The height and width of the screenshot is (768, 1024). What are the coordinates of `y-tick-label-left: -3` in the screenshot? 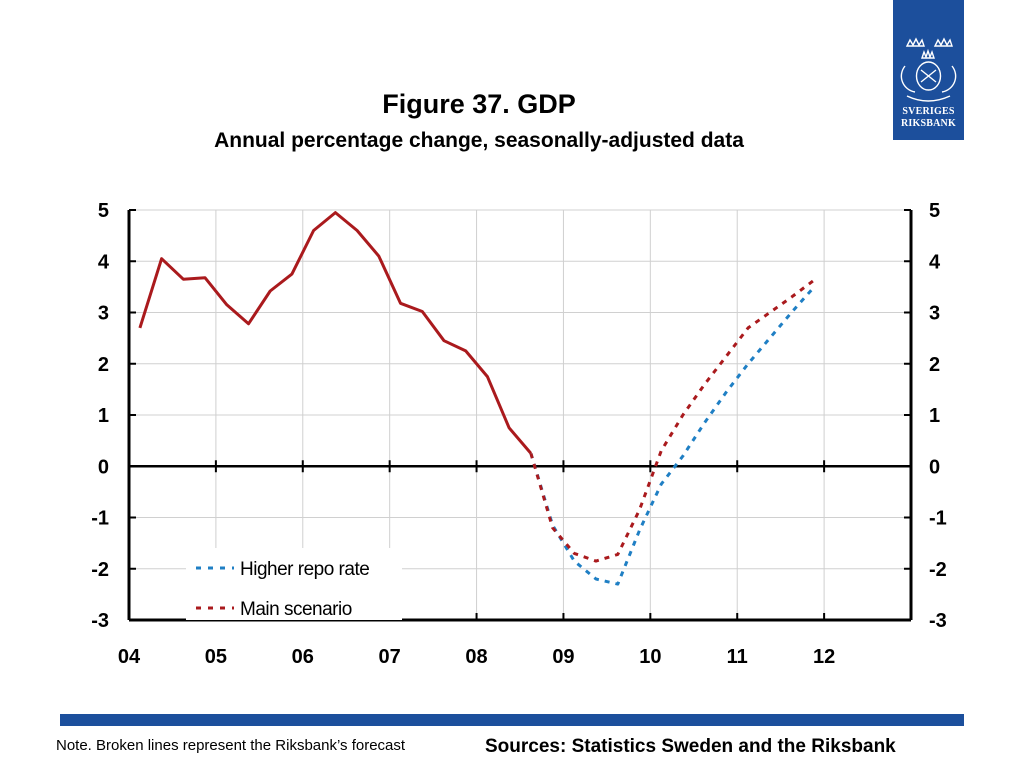 It's located at (100, 621).